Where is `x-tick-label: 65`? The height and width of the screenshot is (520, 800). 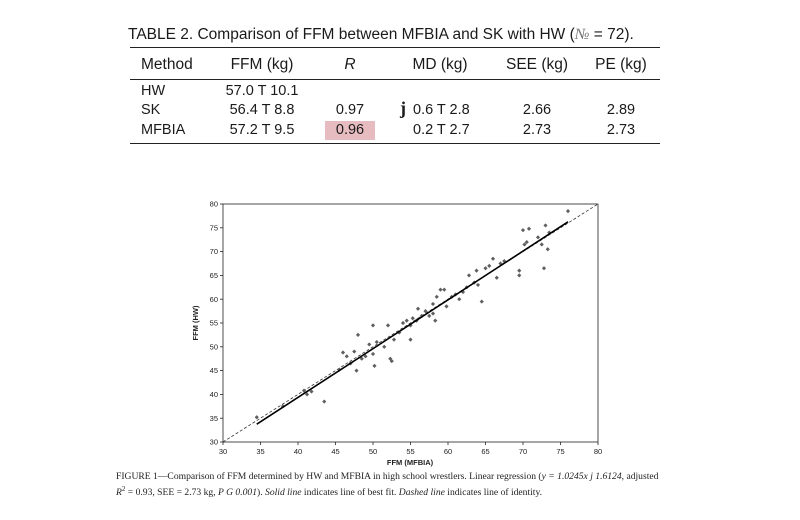
x-tick-label: 65 is located at coordinates (485, 451).